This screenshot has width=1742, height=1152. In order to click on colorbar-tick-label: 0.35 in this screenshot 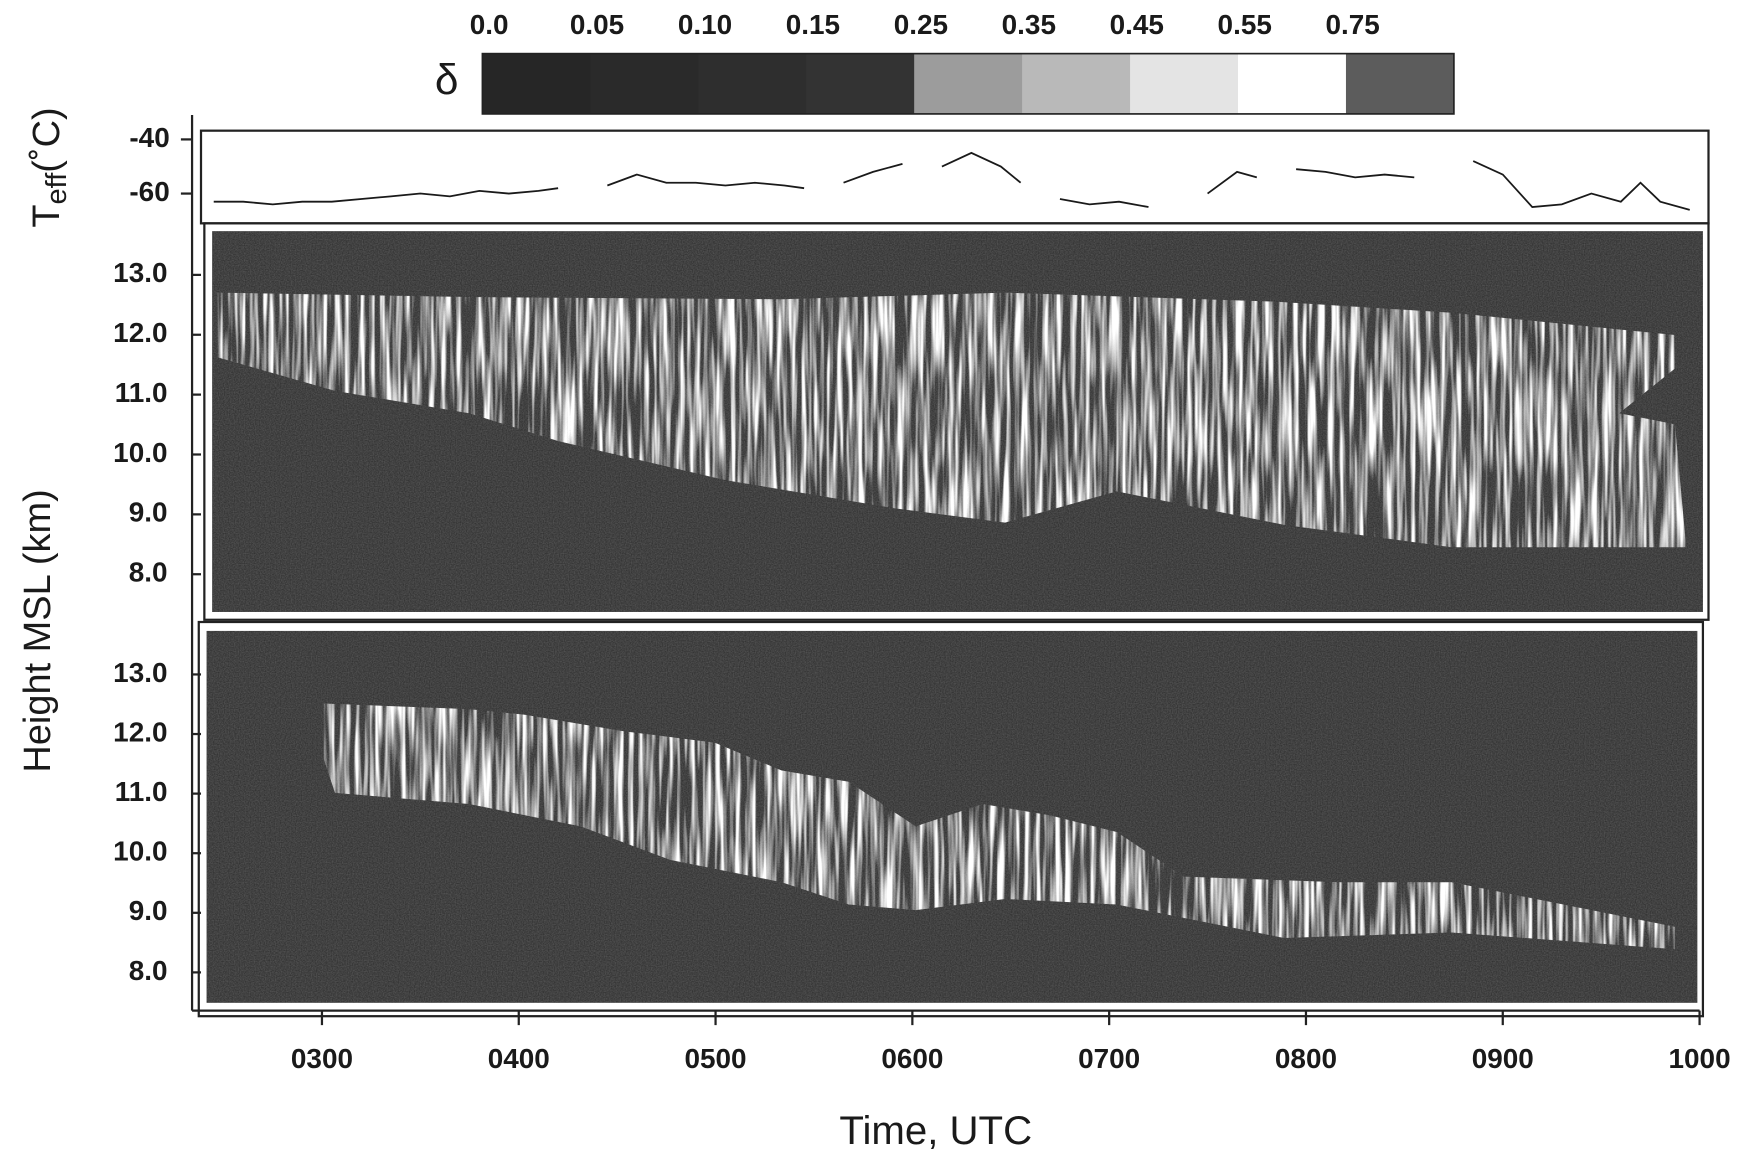, I will do `click(1029, 24)`.